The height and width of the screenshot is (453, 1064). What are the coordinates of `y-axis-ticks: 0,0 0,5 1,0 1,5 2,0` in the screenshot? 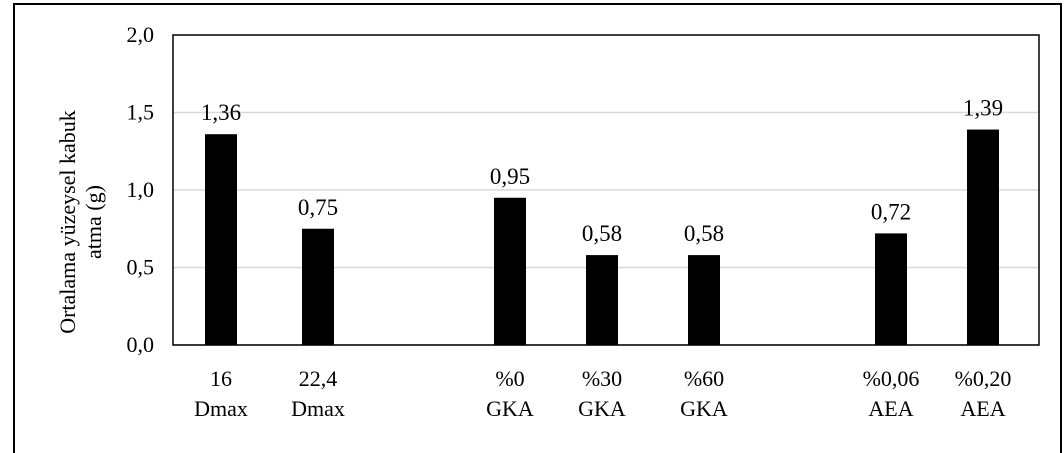 It's located at (141, 189).